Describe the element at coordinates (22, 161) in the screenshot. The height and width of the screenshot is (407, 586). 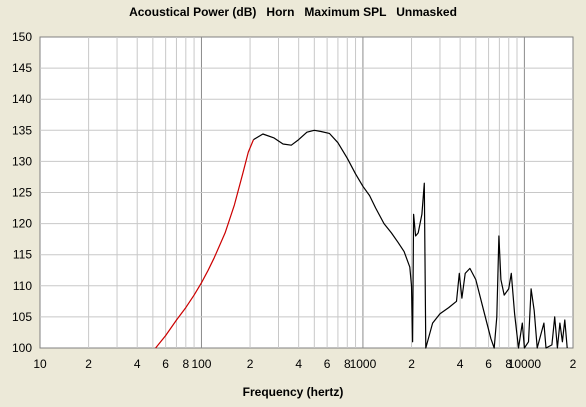
I see `y-tick-label: 130` at that location.